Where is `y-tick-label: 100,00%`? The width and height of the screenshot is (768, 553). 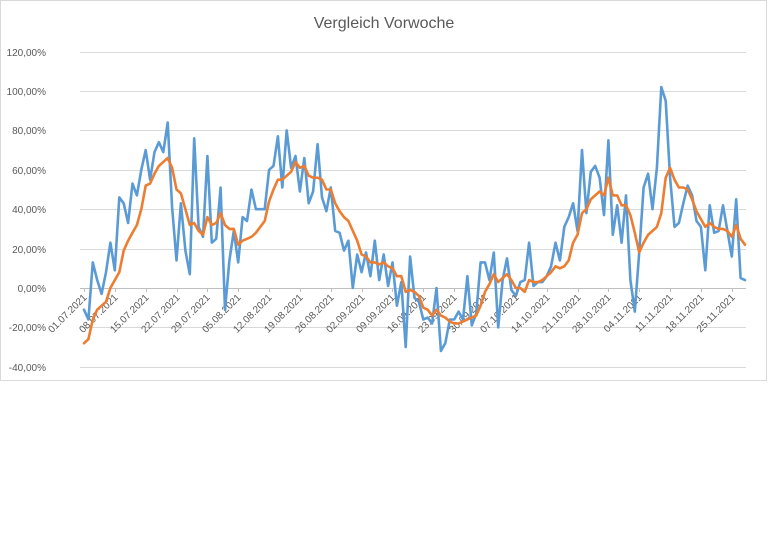
y-tick-label: 100,00% is located at coordinates (27, 92).